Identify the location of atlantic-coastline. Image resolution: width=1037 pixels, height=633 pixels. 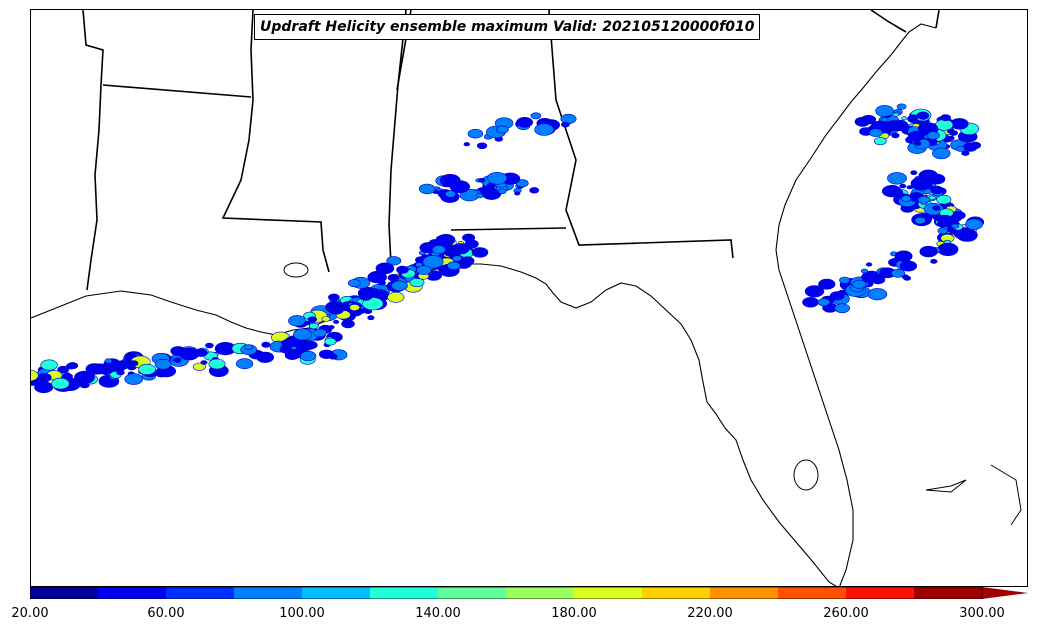
(856, 304).